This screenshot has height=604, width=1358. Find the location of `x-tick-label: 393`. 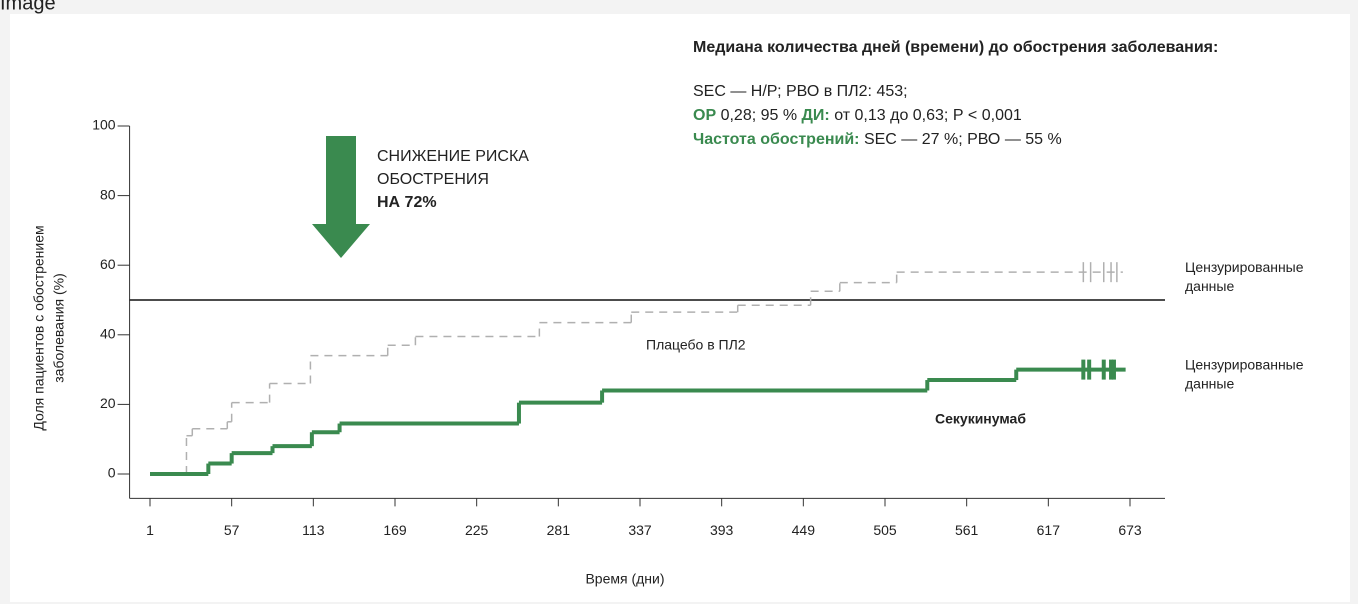

x-tick-label: 393 is located at coordinates (722, 530).